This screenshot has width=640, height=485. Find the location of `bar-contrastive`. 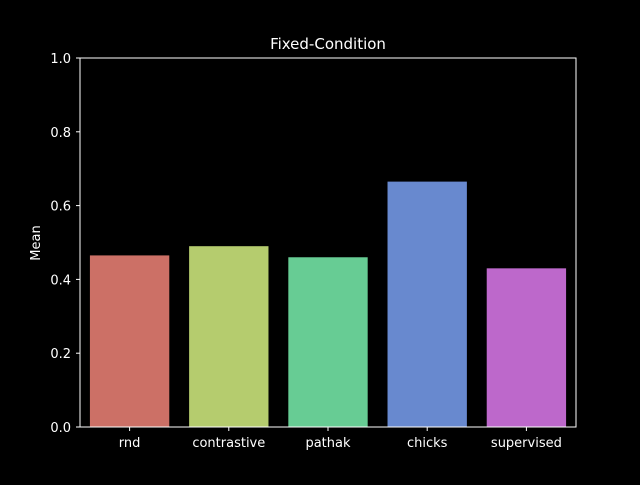

bar-contrastive is located at coordinates (229, 336).